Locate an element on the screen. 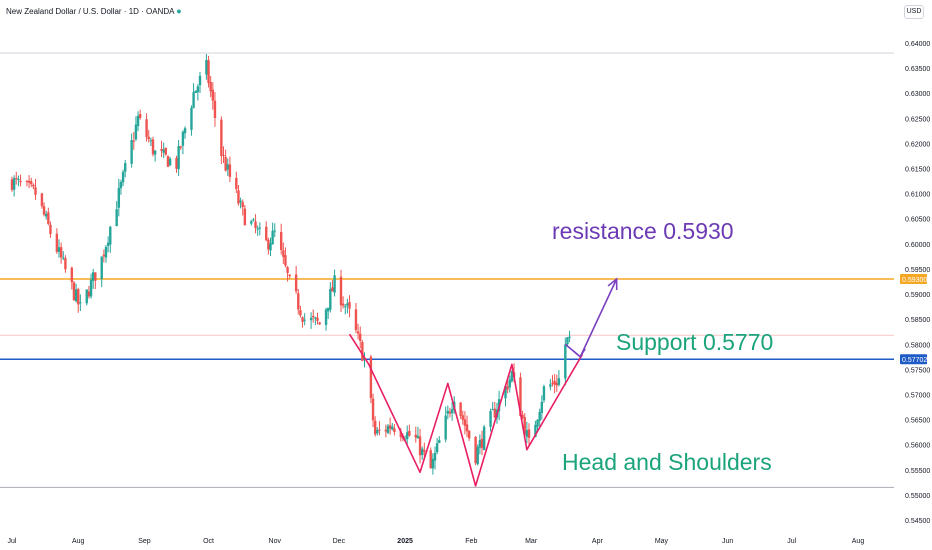 The image size is (932, 550). support-price-badge-text: 0.57702 is located at coordinates (914, 360).